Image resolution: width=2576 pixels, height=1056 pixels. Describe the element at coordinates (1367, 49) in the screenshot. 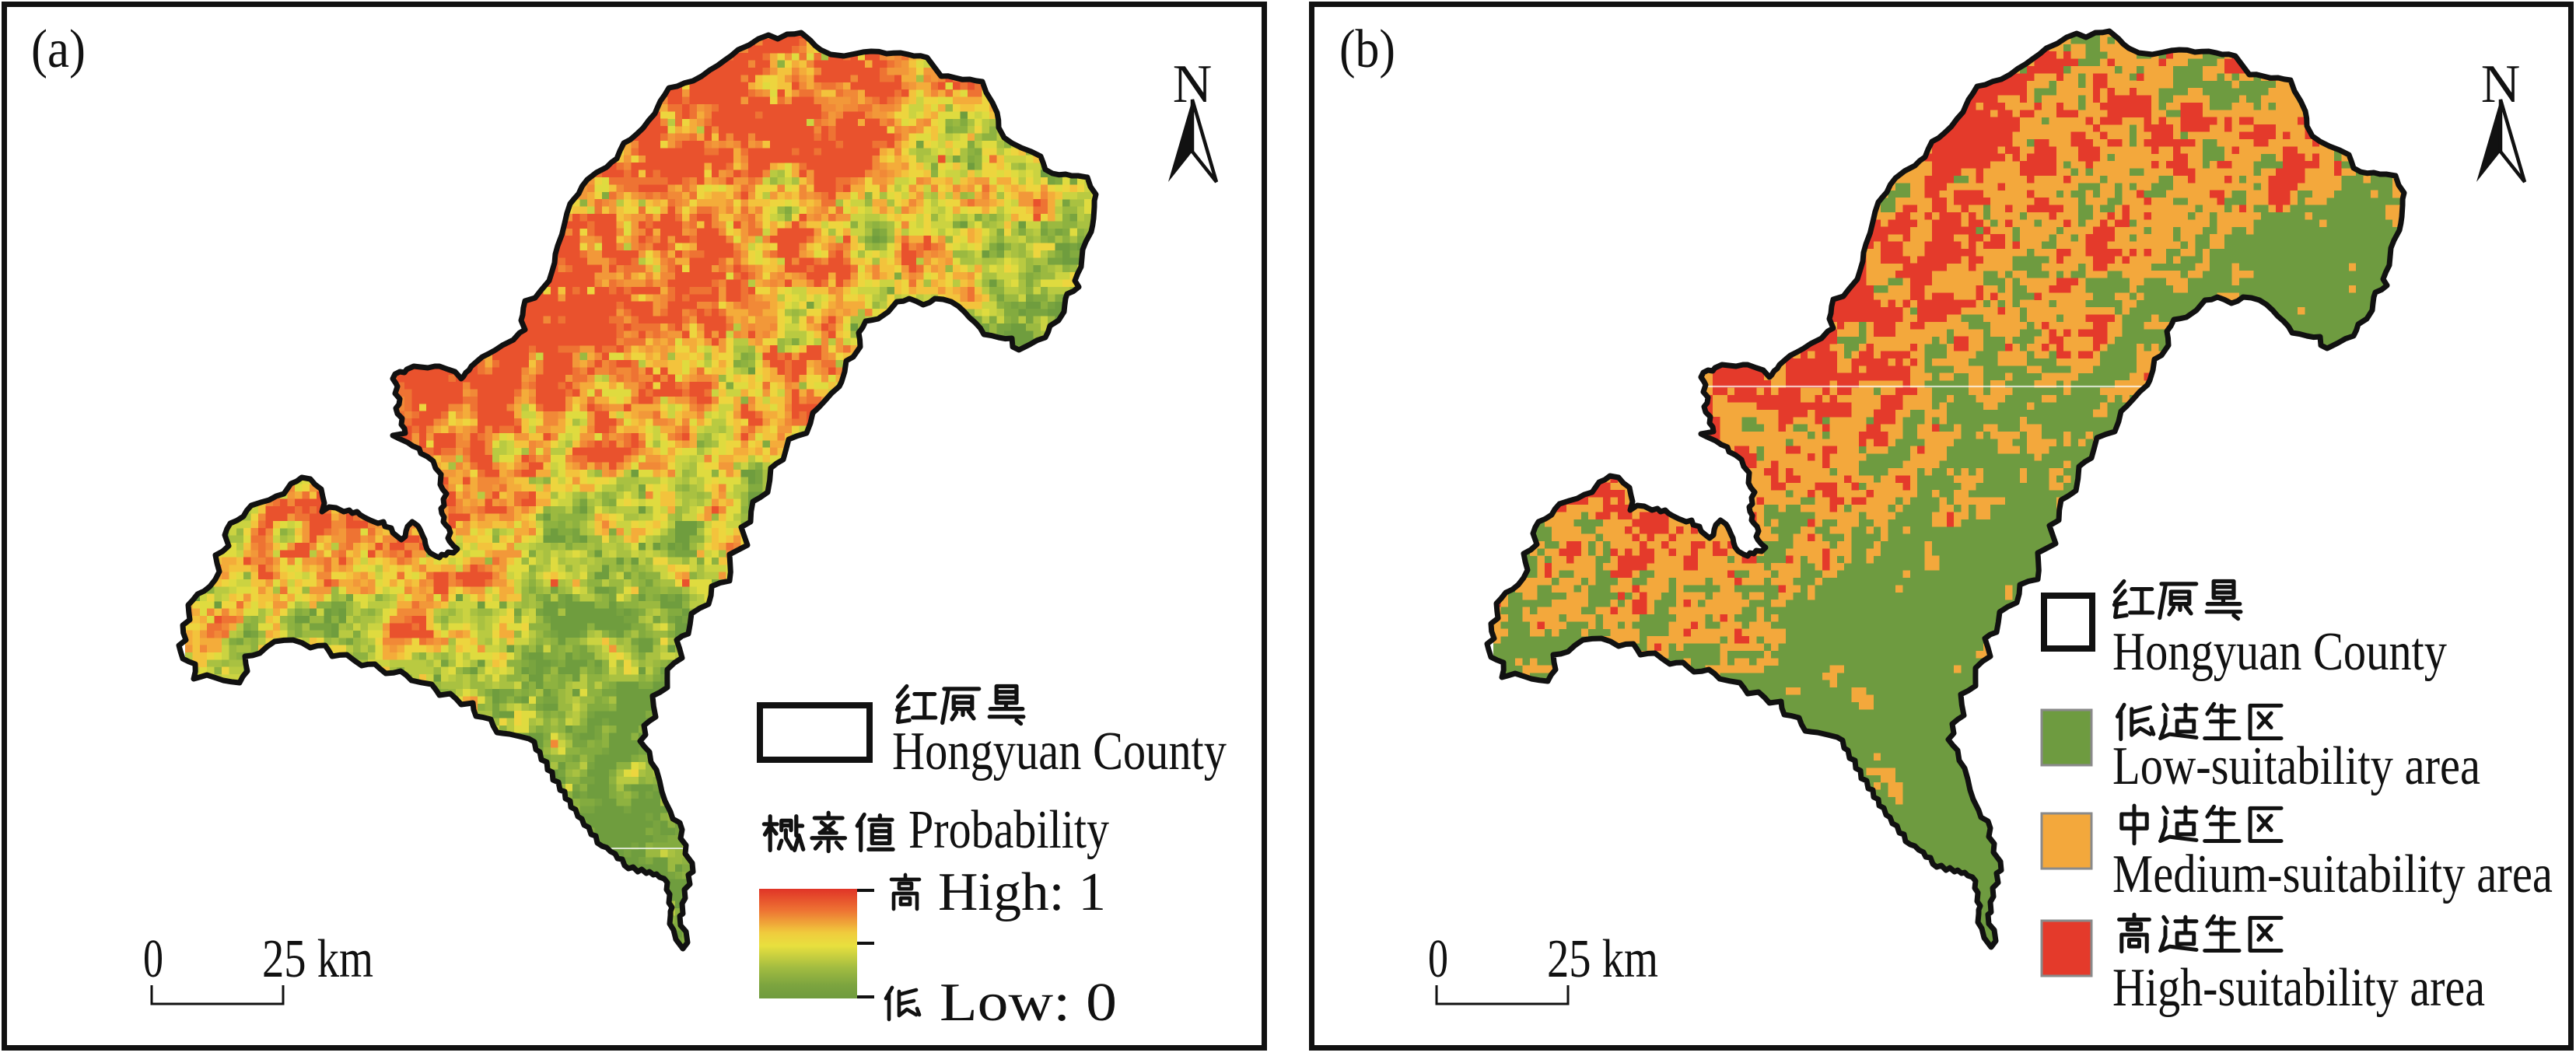

I see `svg-text: (b)` at that location.